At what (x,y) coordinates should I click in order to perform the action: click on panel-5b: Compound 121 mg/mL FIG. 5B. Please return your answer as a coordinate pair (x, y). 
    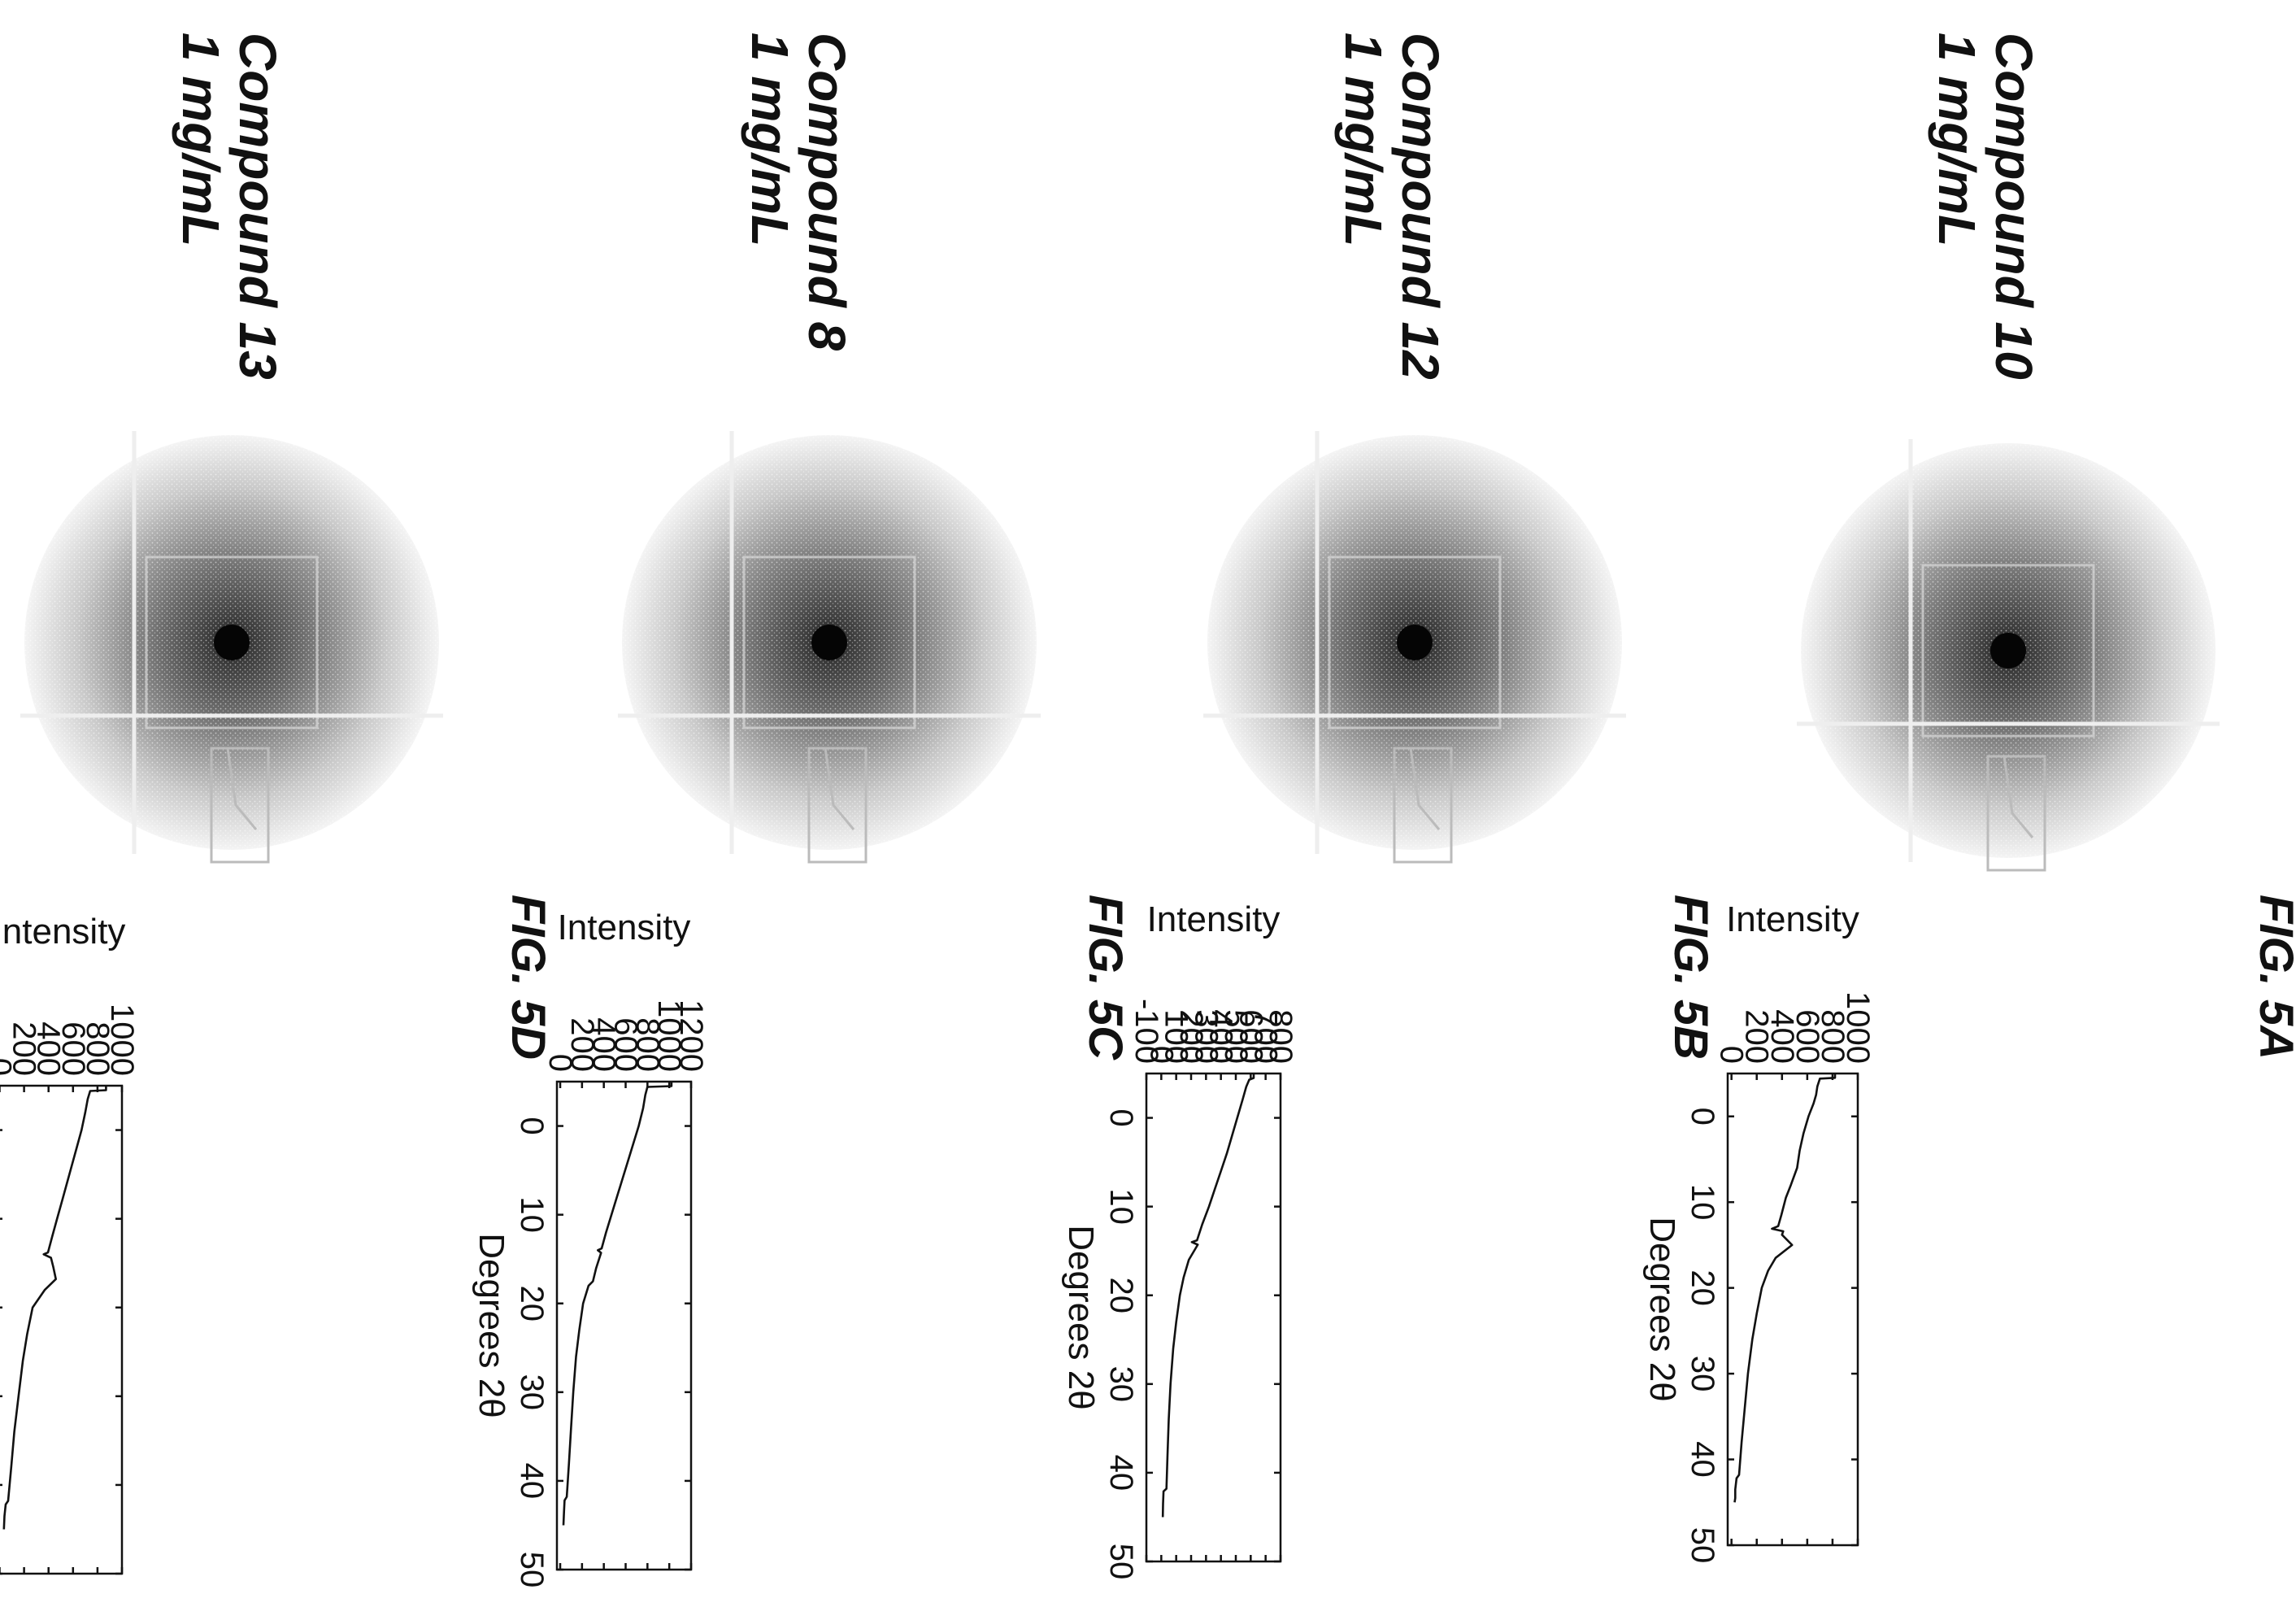
    Looking at the image, I should click on (1460, 546).